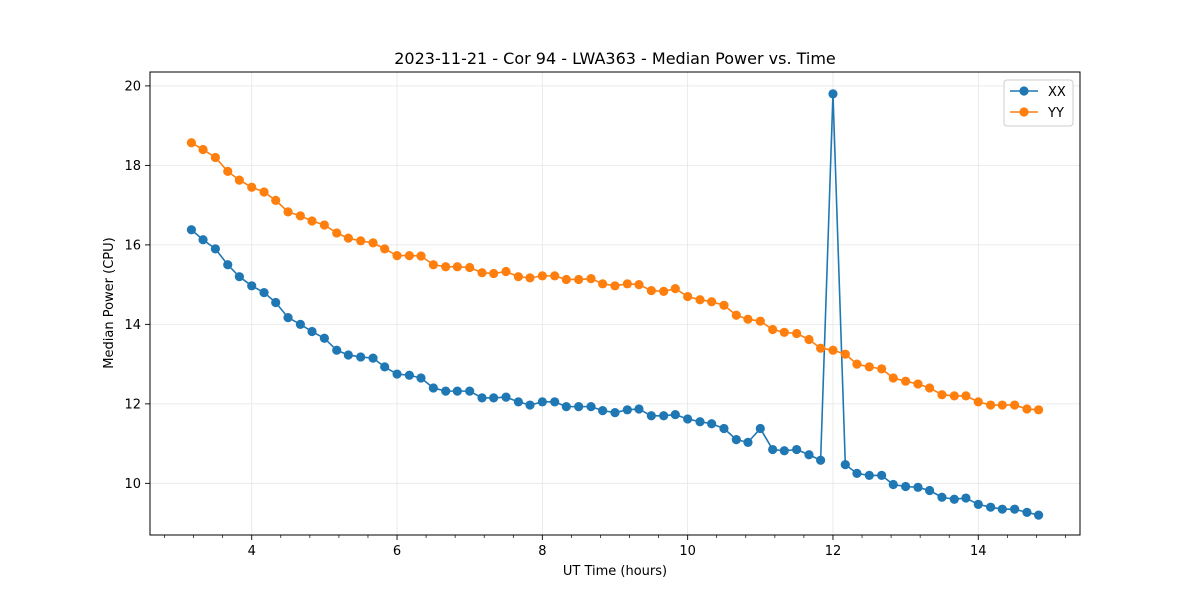 Image resolution: width=1200 pixels, height=600 pixels. Describe the element at coordinates (109, 302) in the screenshot. I see `y-axis-title: Median Power (CPU)` at that location.